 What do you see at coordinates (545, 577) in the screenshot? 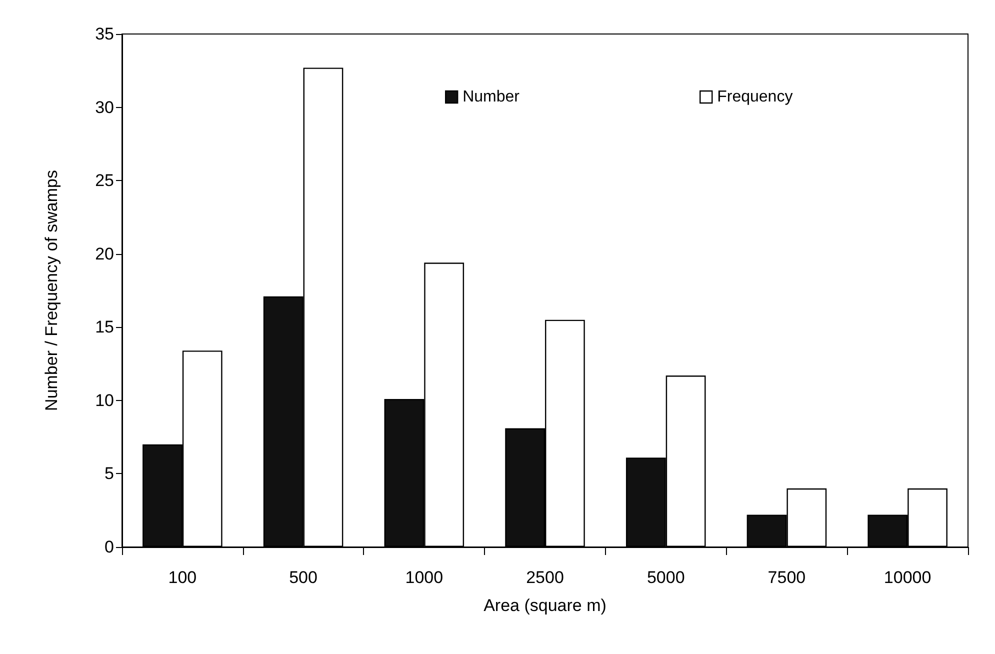
I see `x-tick-label: 2500` at bounding box center [545, 577].